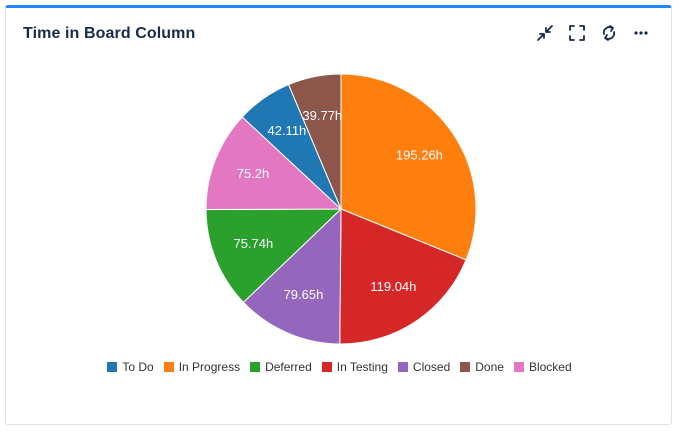 The width and height of the screenshot is (678, 432). What do you see at coordinates (288, 367) in the screenshot?
I see `legend-label: Deferred` at bounding box center [288, 367].